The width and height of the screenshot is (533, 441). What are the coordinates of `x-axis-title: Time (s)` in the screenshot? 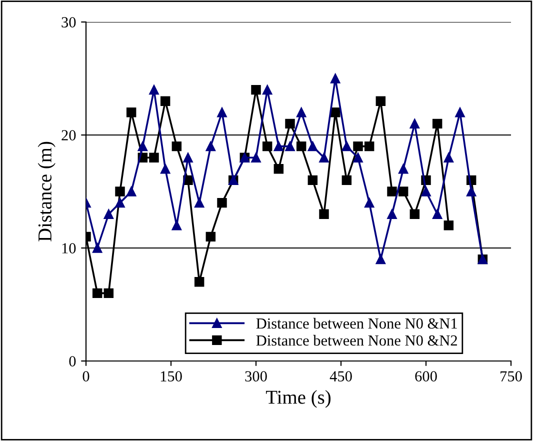 It's located at (298, 399).